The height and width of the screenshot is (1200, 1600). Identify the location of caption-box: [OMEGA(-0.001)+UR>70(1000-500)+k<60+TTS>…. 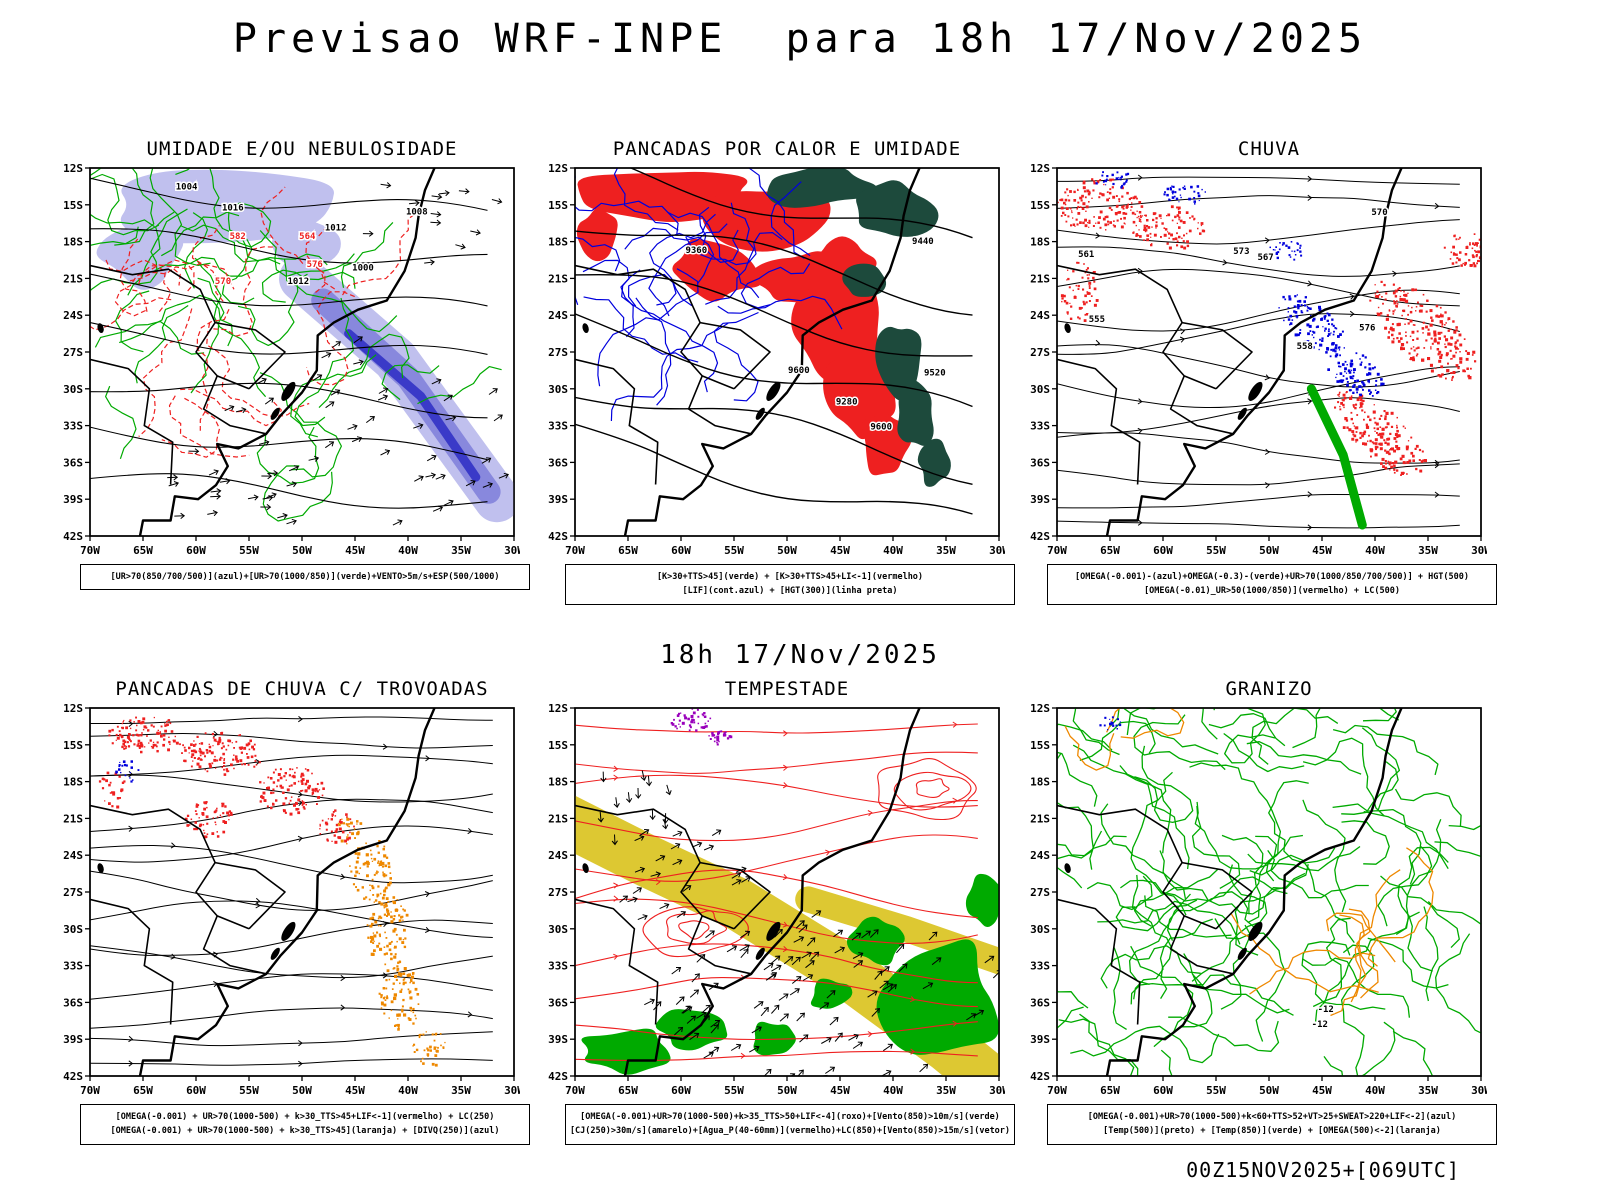
(1272, 1124).